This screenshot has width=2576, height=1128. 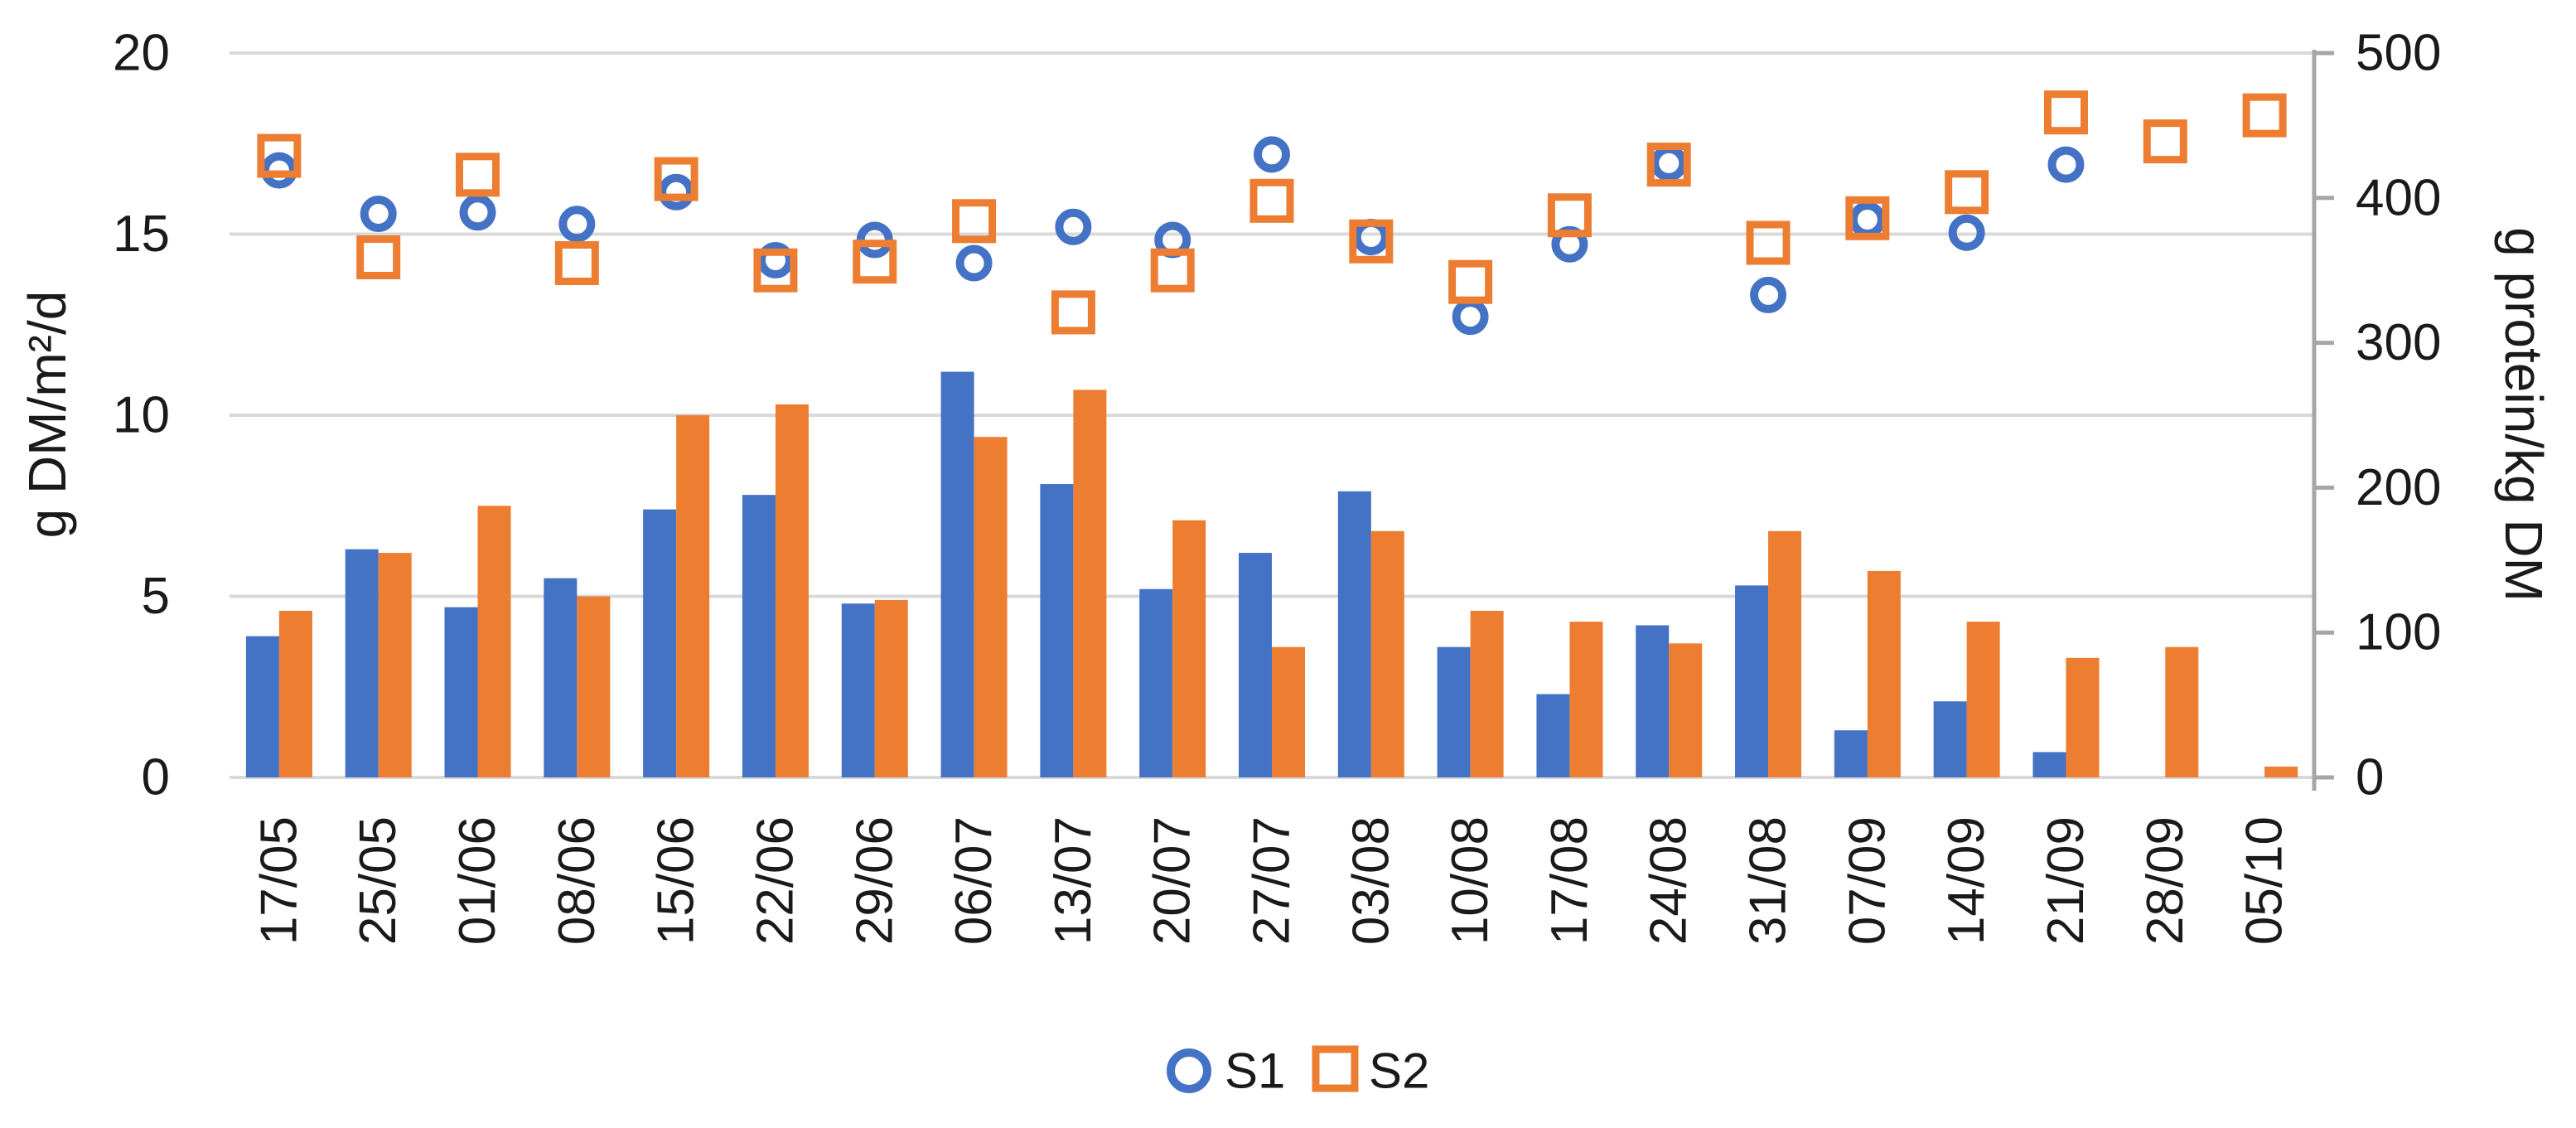 What do you see at coordinates (2370, 777) in the screenshot?
I see `right-axis-tick-label: 0` at bounding box center [2370, 777].